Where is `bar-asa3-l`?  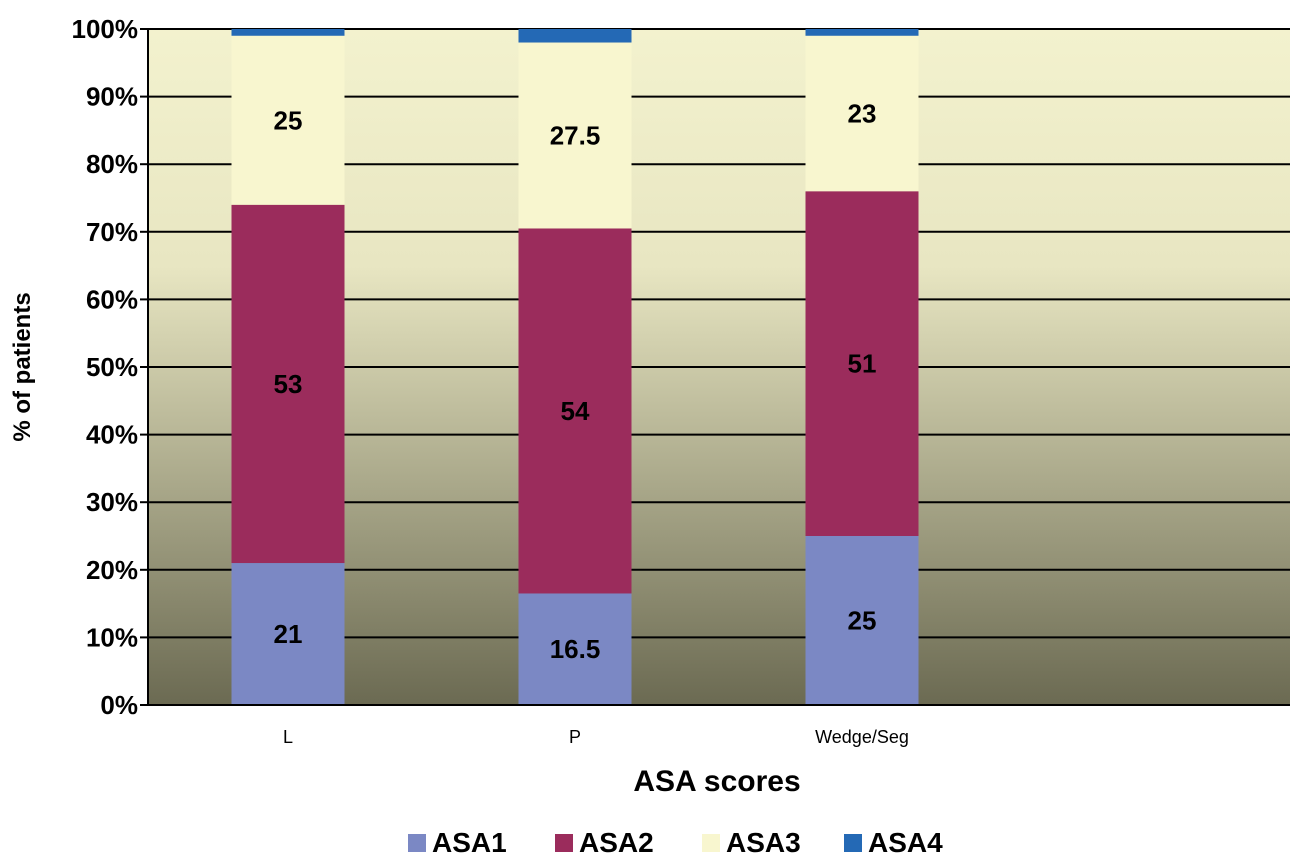 bar-asa3-l is located at coordinates (288, 120).